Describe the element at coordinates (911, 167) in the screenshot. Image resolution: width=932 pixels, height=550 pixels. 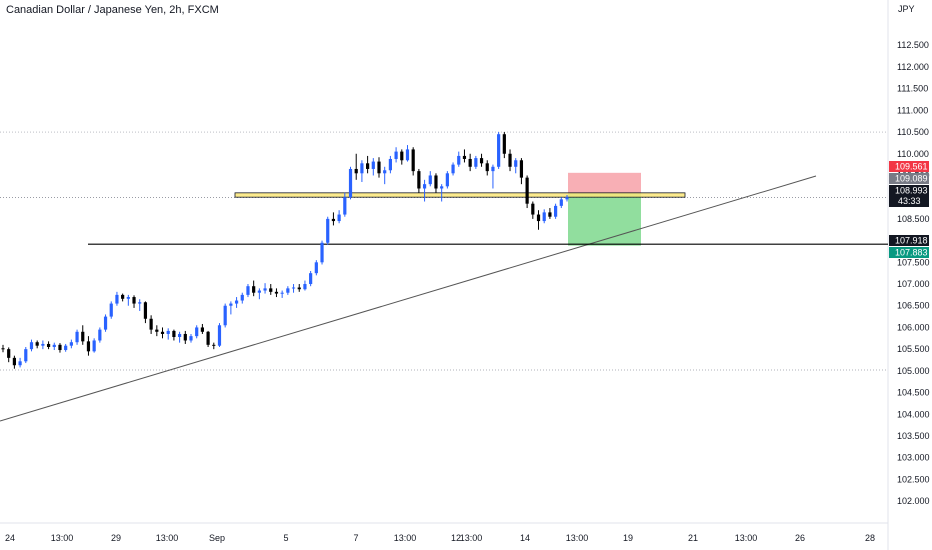
I see `price-tag-value: 109.561` at that location.